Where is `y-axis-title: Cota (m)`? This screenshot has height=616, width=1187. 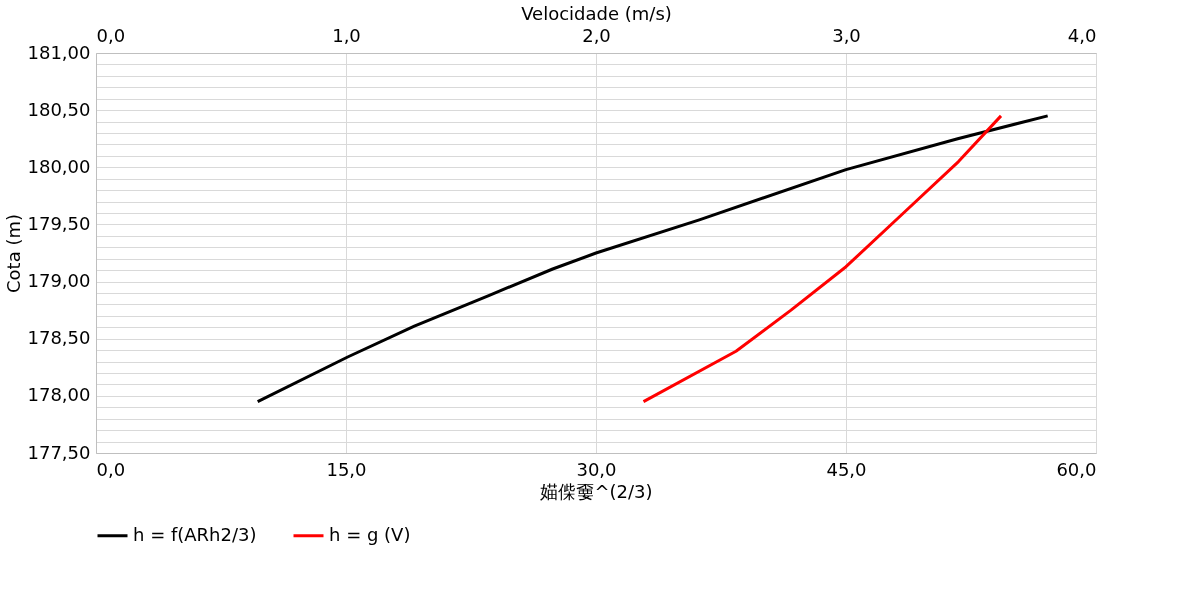 y-axis-title: Cota (m) is located at coordinates (13, 253).